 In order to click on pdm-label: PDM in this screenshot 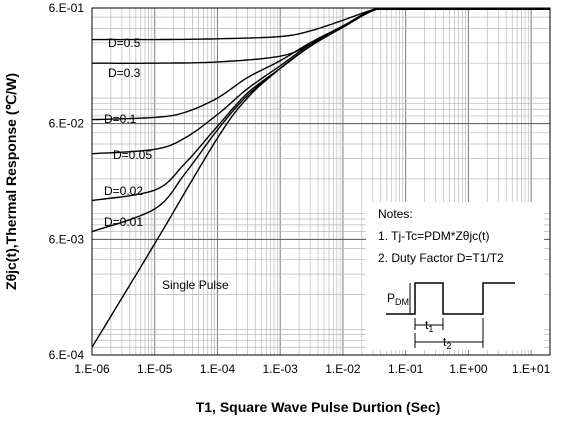, I will do `click(398, 299)`.